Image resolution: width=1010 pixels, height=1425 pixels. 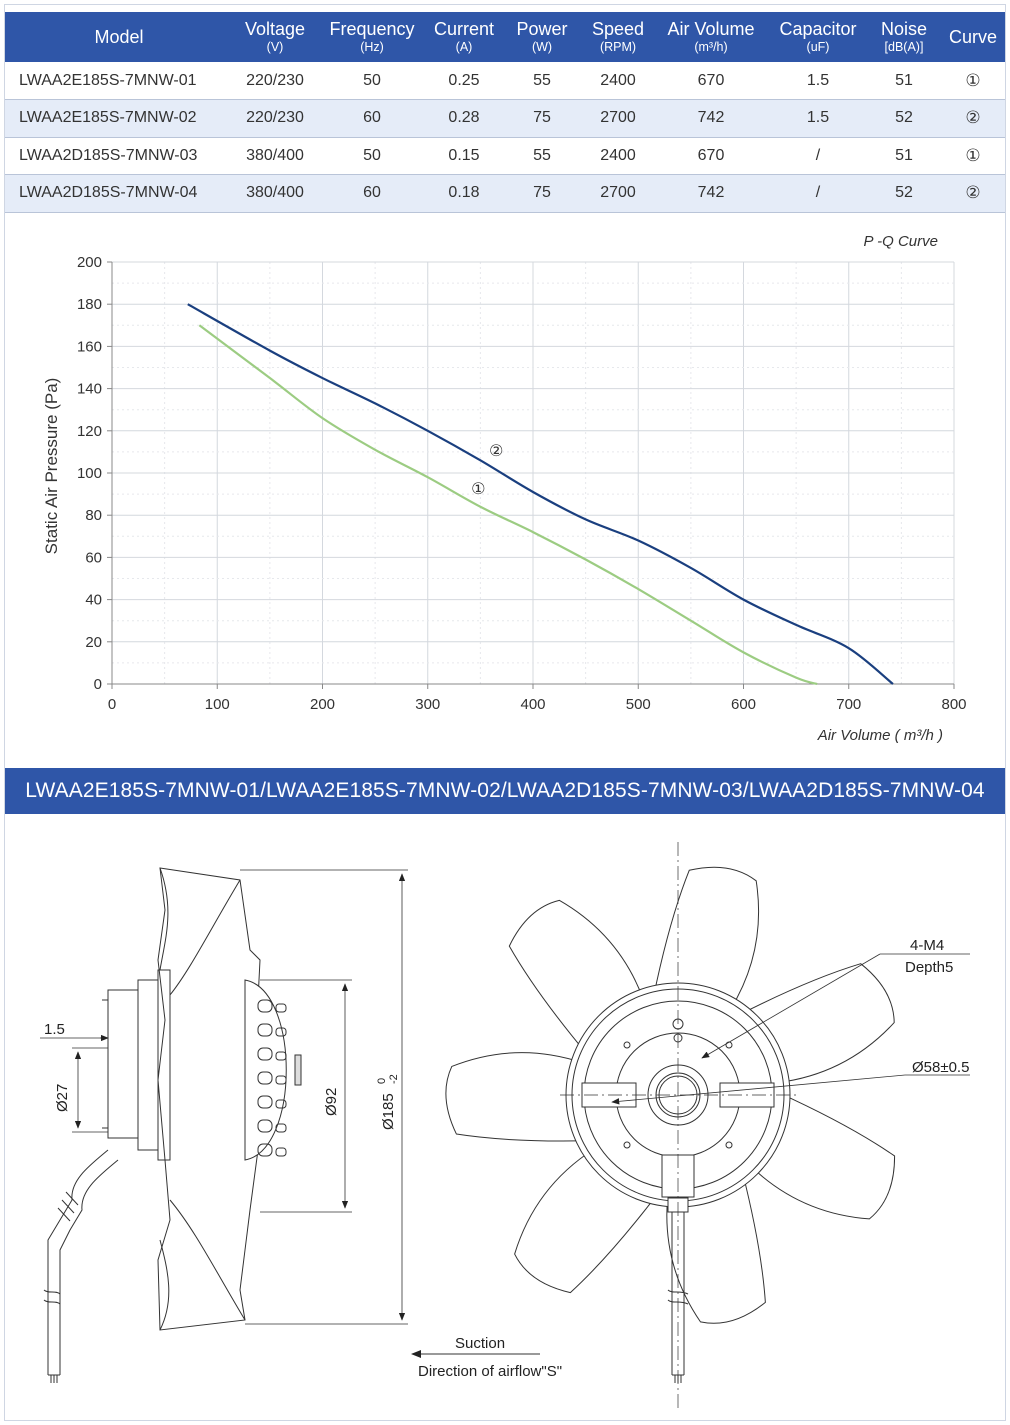 What do you see at coordinates (901, 241) in the screenshot?
I see `chart-title: P -Q Curve` at bounding box center [901, 241].